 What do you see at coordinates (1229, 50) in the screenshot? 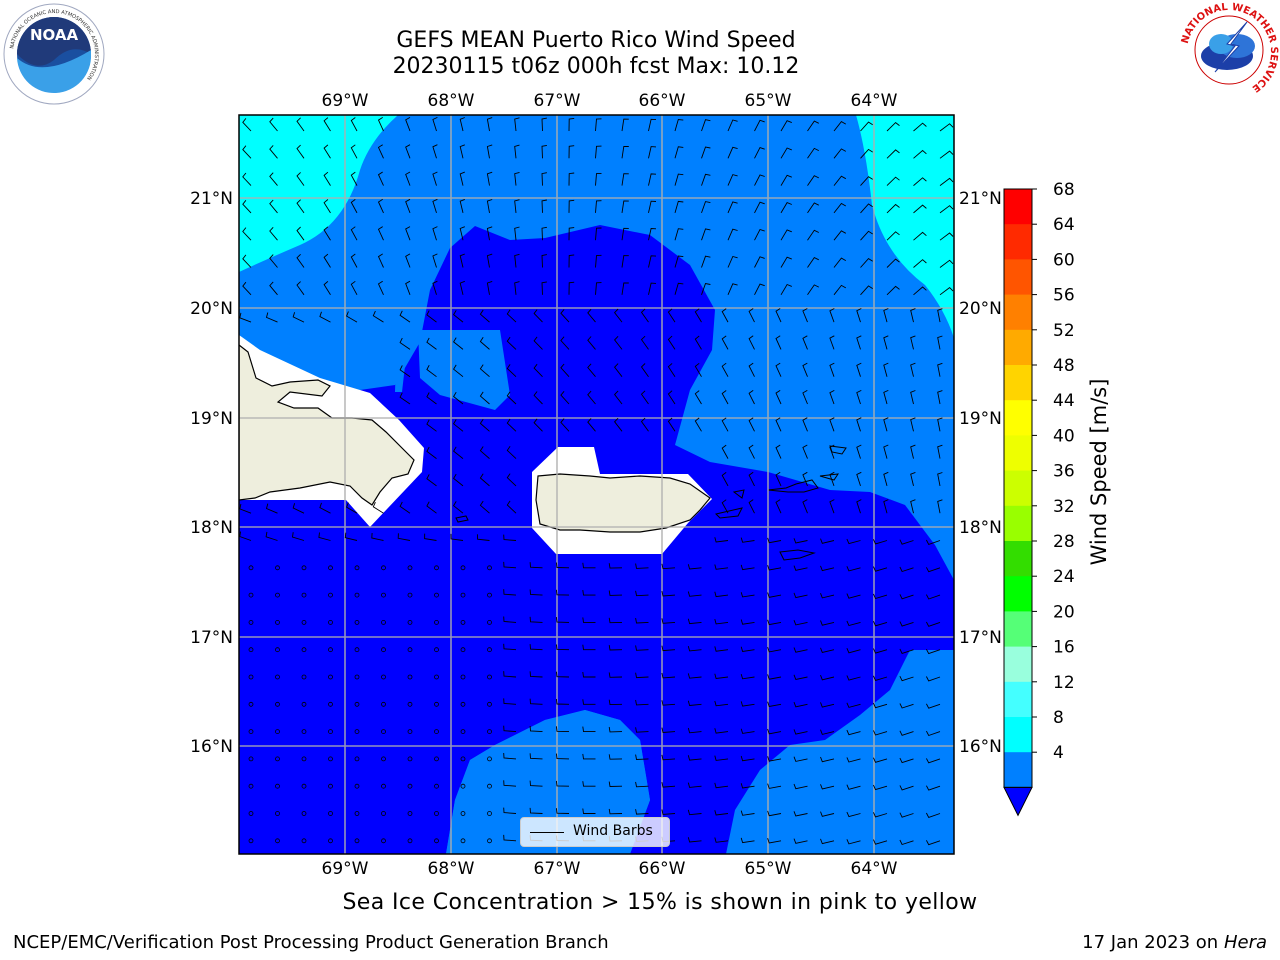
I see `nws-logo: NATIONAL WEATHER SERVICE` at bounding box center [1229, 50].